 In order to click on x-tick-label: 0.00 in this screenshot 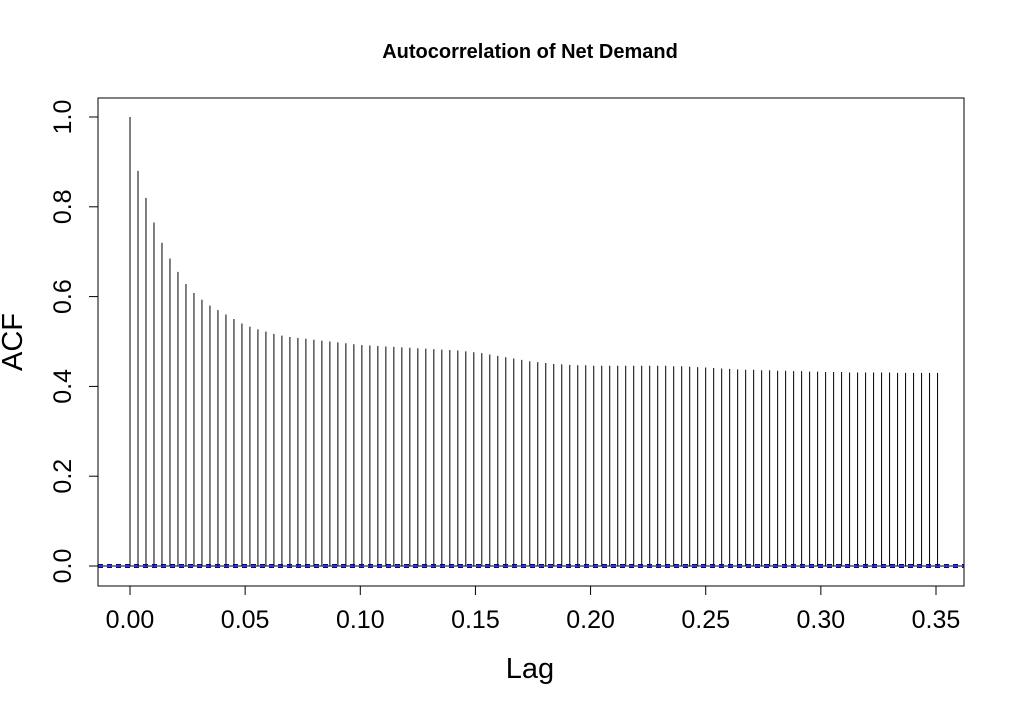, I will do `click(130, 620)`.